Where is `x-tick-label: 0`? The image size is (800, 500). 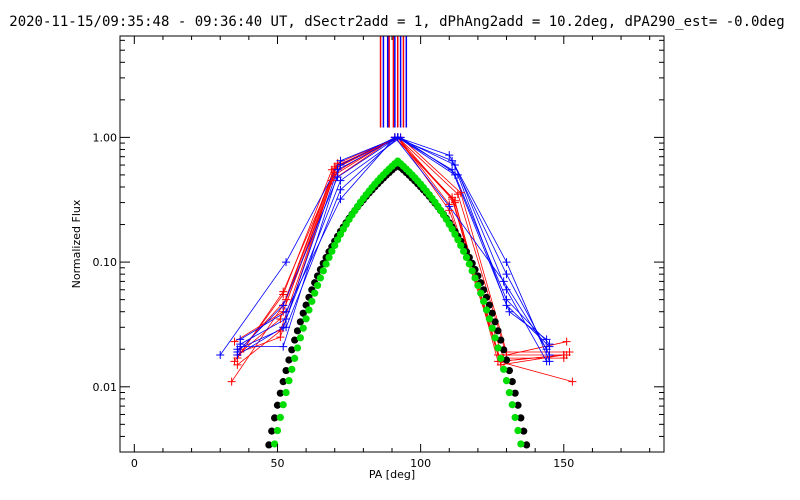
x-tick-label: 0 is located at coordinates (134, 463).